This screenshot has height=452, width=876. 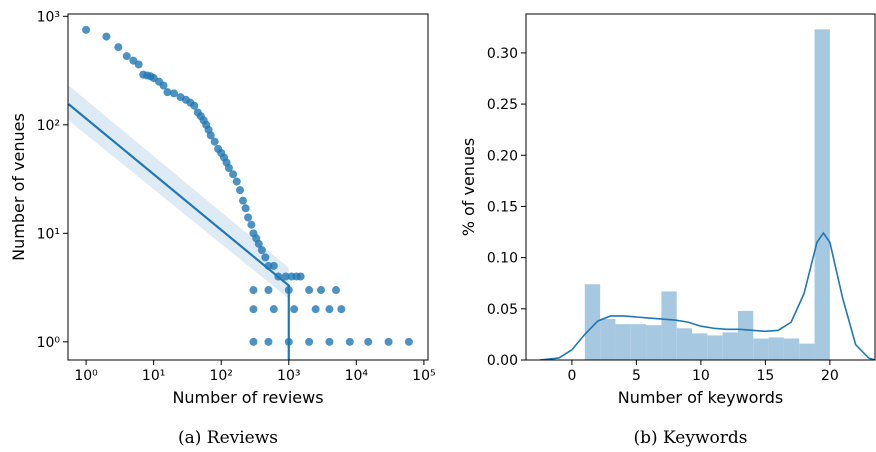 What do you see at coordinates (228, 438) in the screenshot?
I see `caption: (a) Reviews` at bounding box center [228, 438].